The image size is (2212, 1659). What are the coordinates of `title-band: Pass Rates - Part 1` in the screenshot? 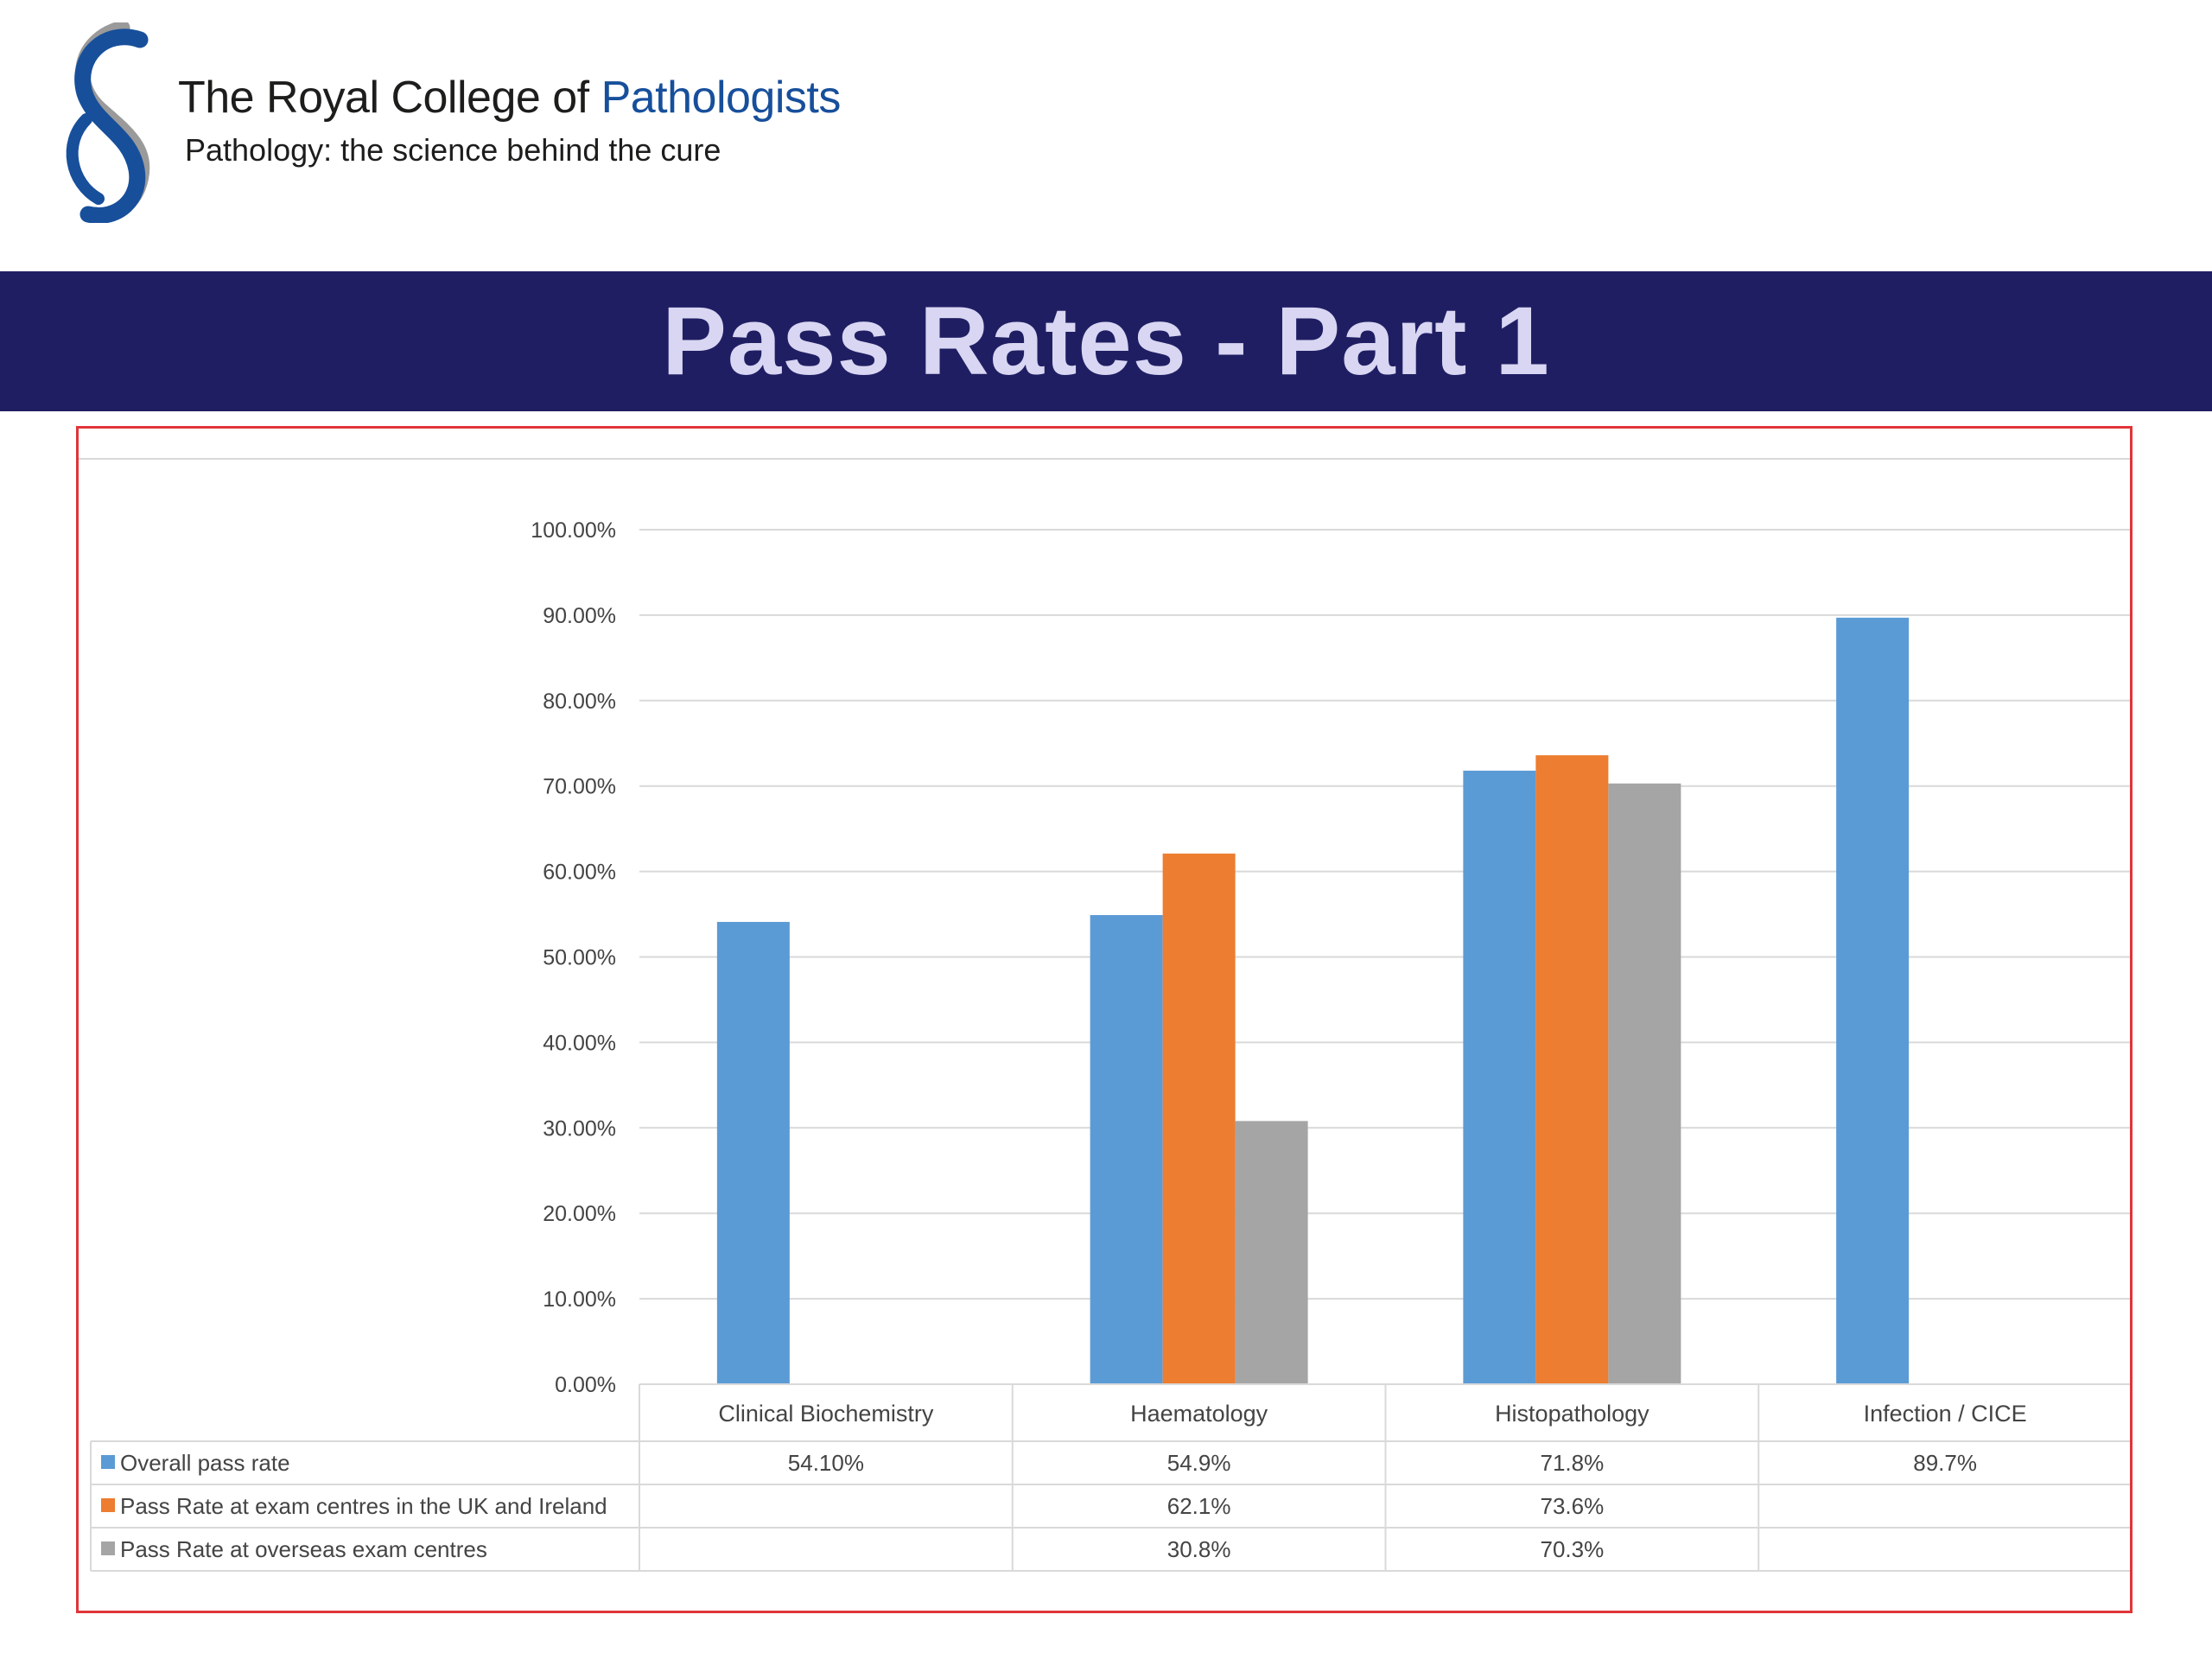 It's located at (1106, 341).